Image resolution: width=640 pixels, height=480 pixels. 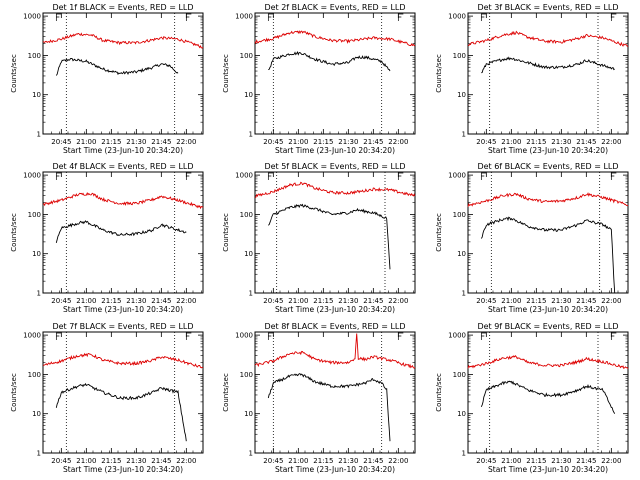 What do you see at coordinates (334, 166) in the screenshot?
I see `chart-title: Det 5f BLACK = Events, RED = LLD` at bounding box center [334, 166].